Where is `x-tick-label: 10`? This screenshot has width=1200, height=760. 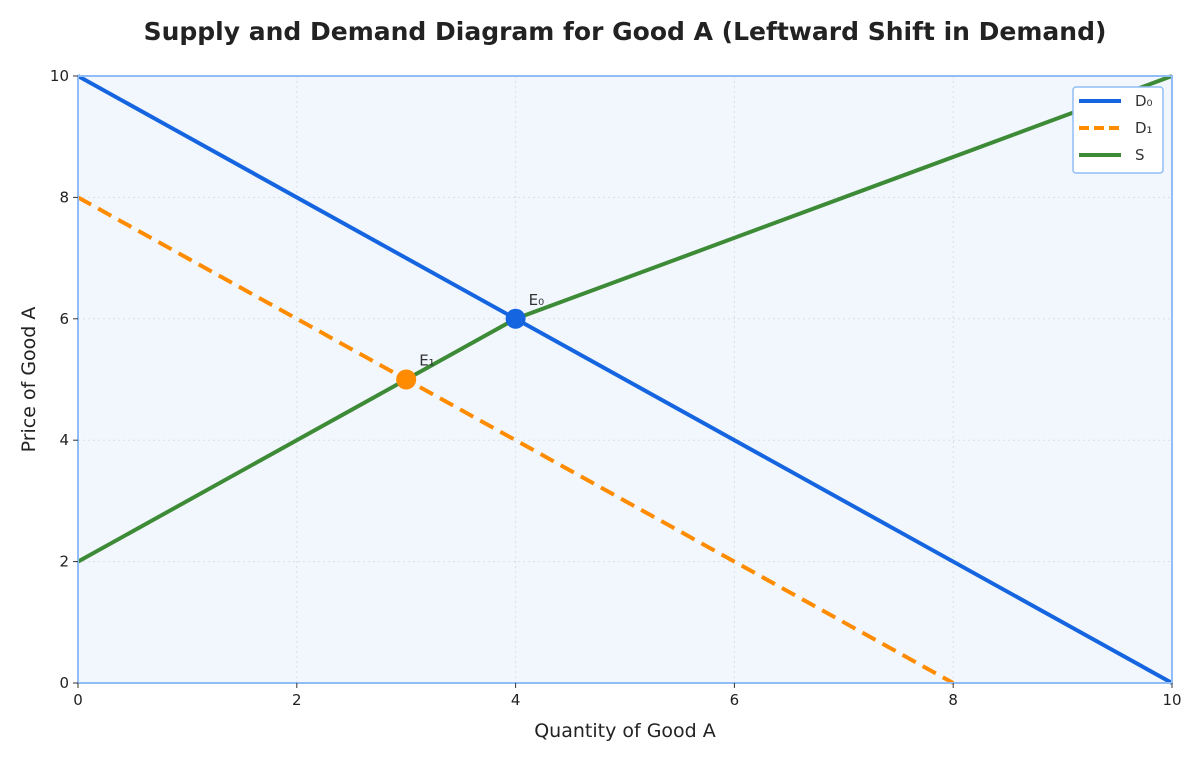
x-tick-label: 10 is located at coordinates (1171, 700).